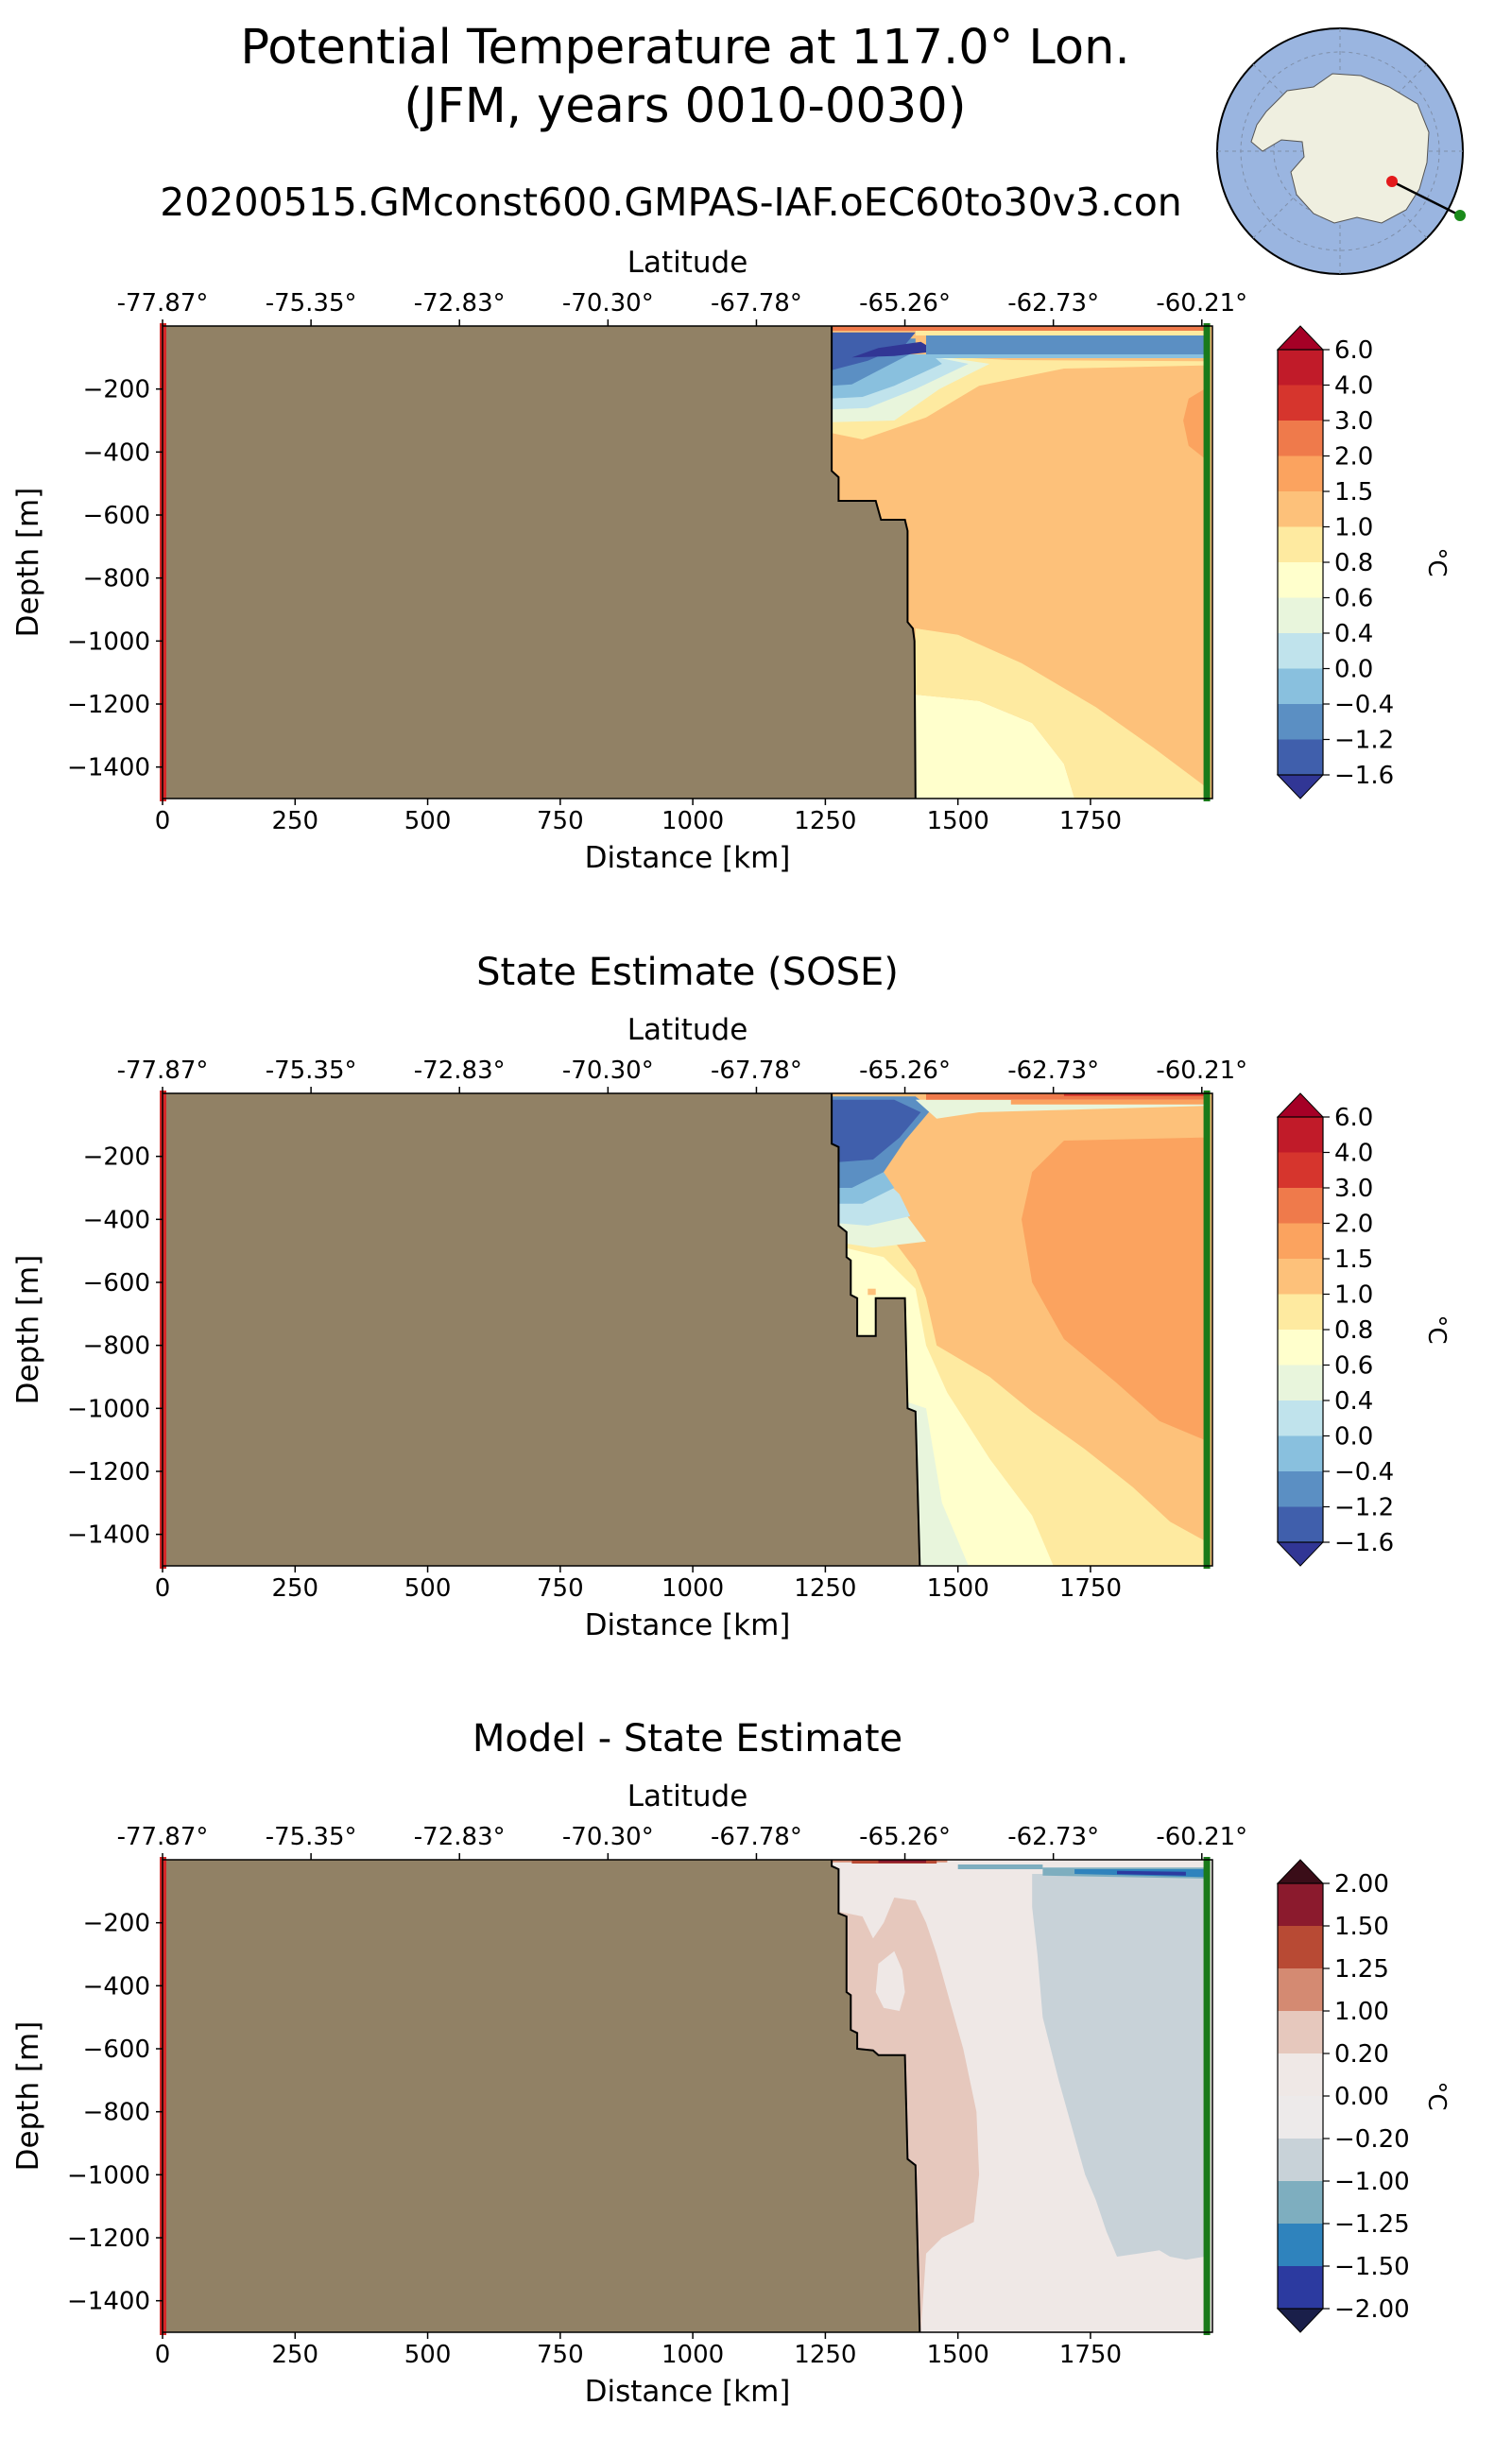  Describe the element at coordinates (163, 1837) in the screenshot. I see `diff-lat-tick-label: -77.87°` at that location.